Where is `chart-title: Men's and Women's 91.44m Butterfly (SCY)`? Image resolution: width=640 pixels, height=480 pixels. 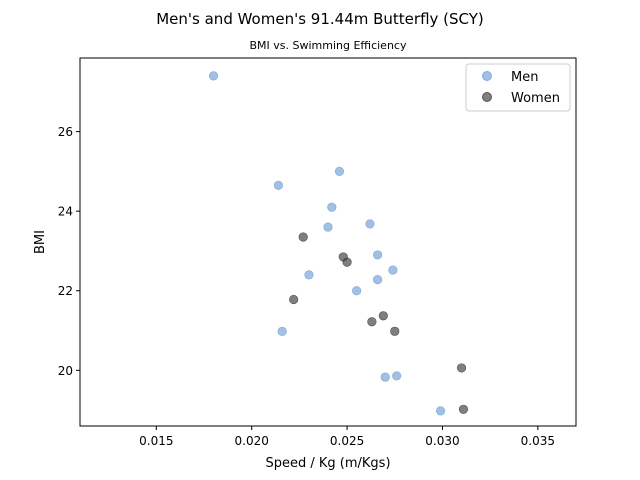 chart-title: Men's and Women's 91.44m Butterfly (SCY) is located at coordinates (320, 19).